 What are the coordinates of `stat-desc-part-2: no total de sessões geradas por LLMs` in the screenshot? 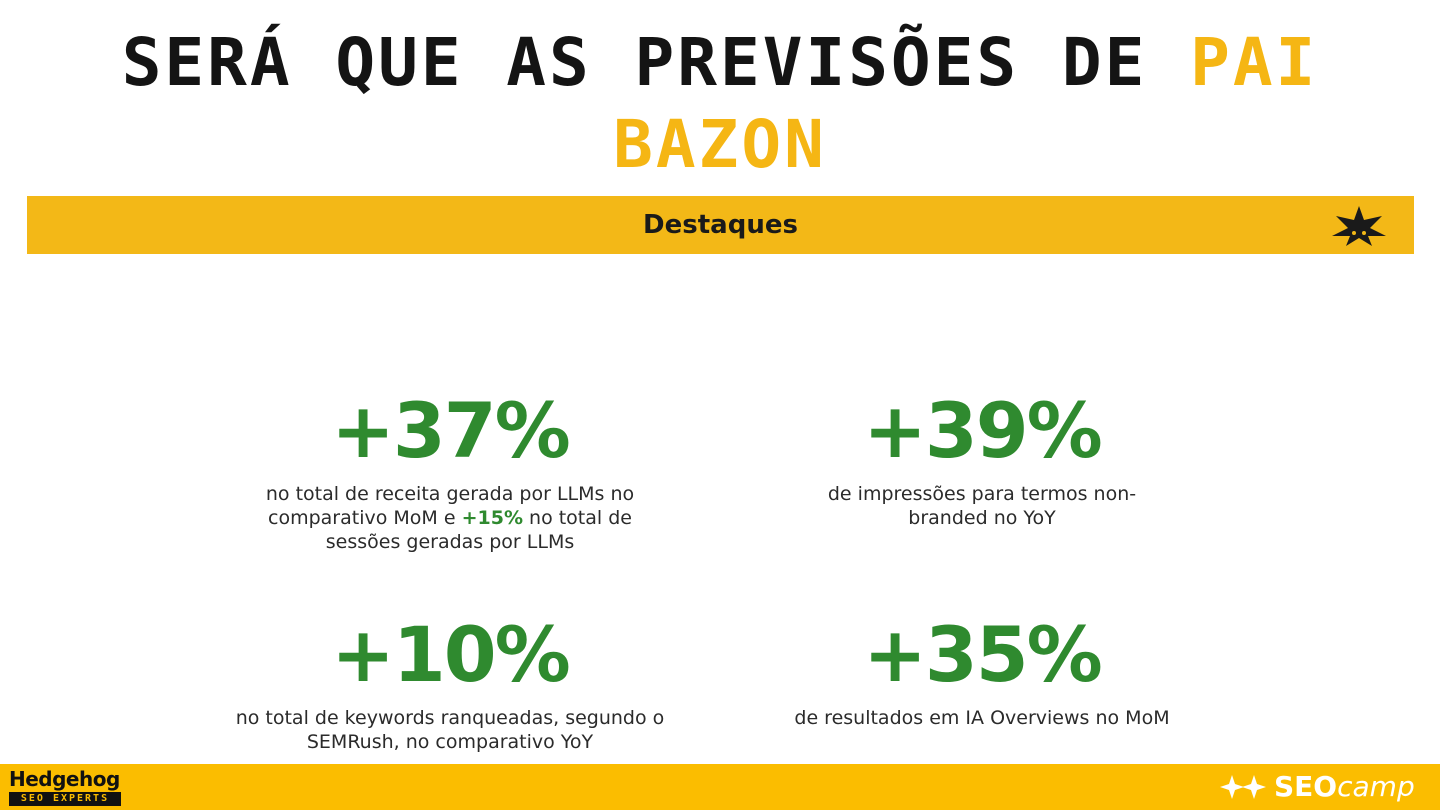 It's located at (478, 530).